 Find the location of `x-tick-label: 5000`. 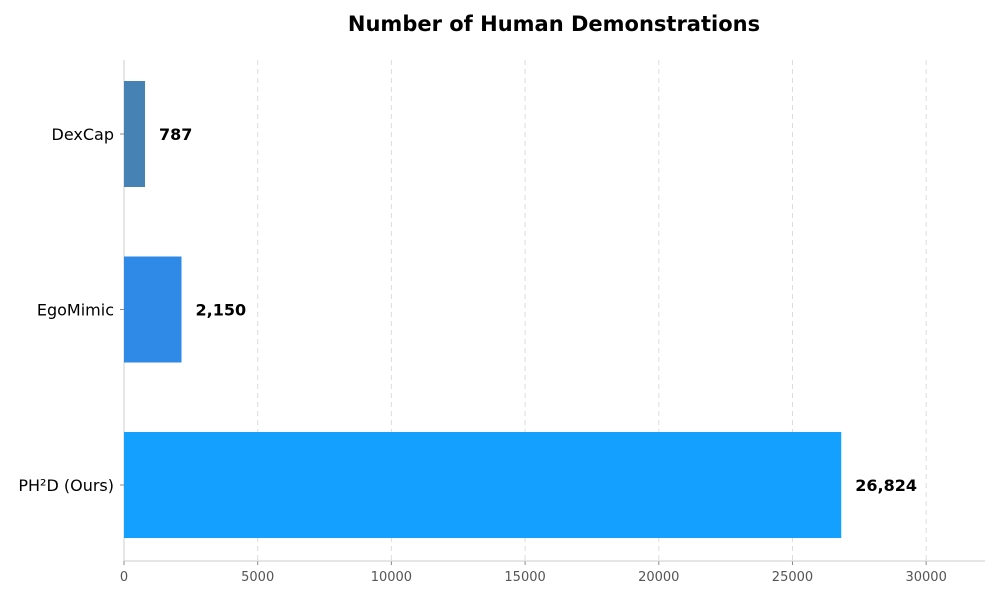

x-tick-label: 5000 is located at coordinates (257, 577).